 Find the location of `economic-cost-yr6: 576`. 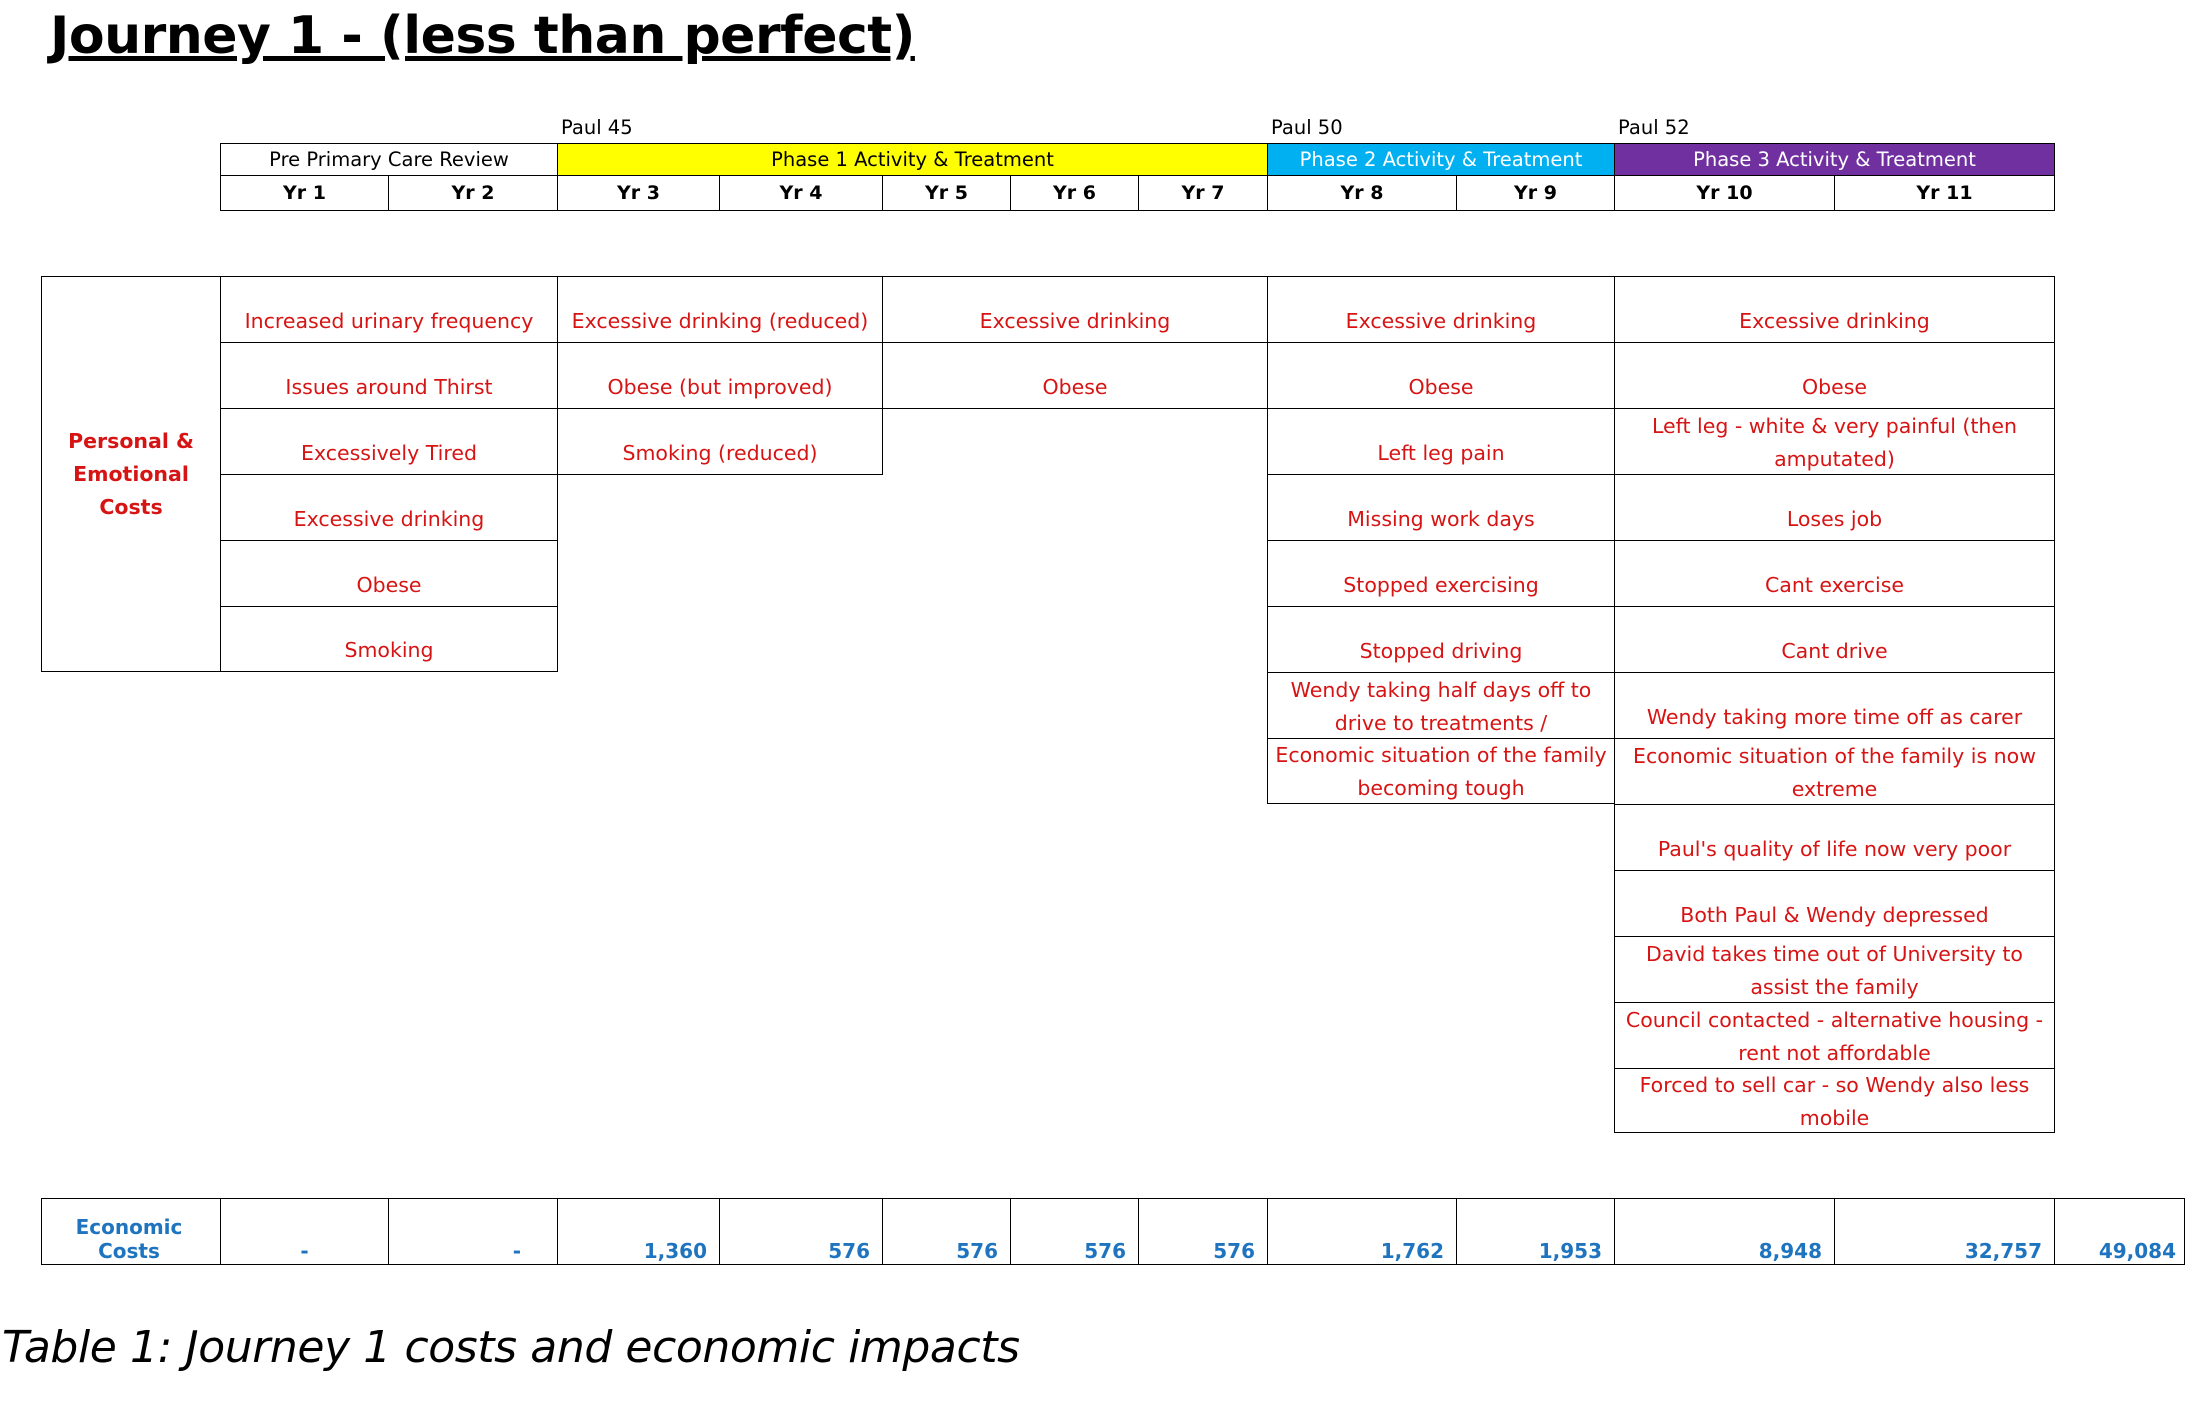

economic-cost-yr6: 576 is located at coordinates (1074, 1231).